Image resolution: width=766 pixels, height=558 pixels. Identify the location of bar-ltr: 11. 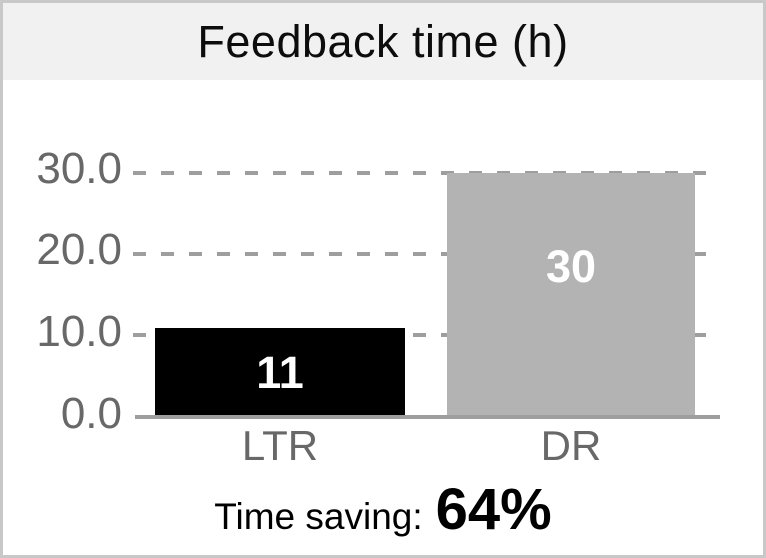
(280, 373).